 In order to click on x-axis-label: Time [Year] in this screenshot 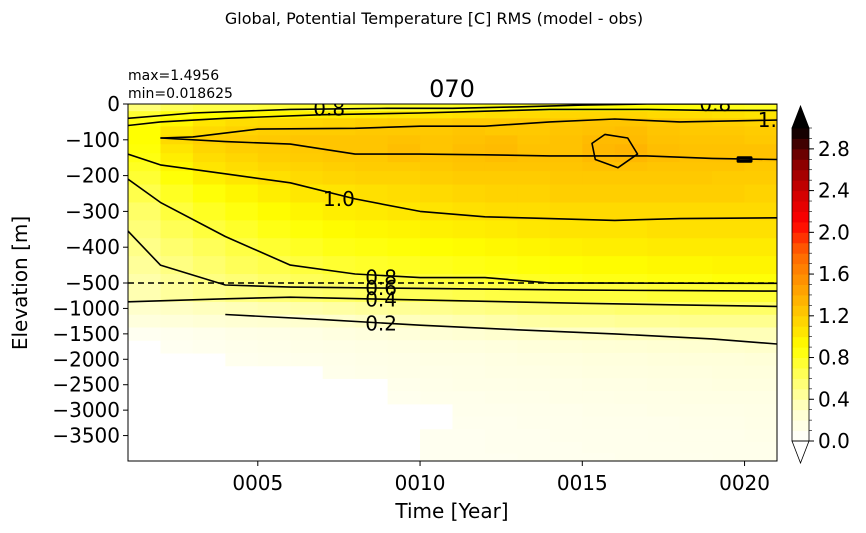, I will do `click(451, 511)`.